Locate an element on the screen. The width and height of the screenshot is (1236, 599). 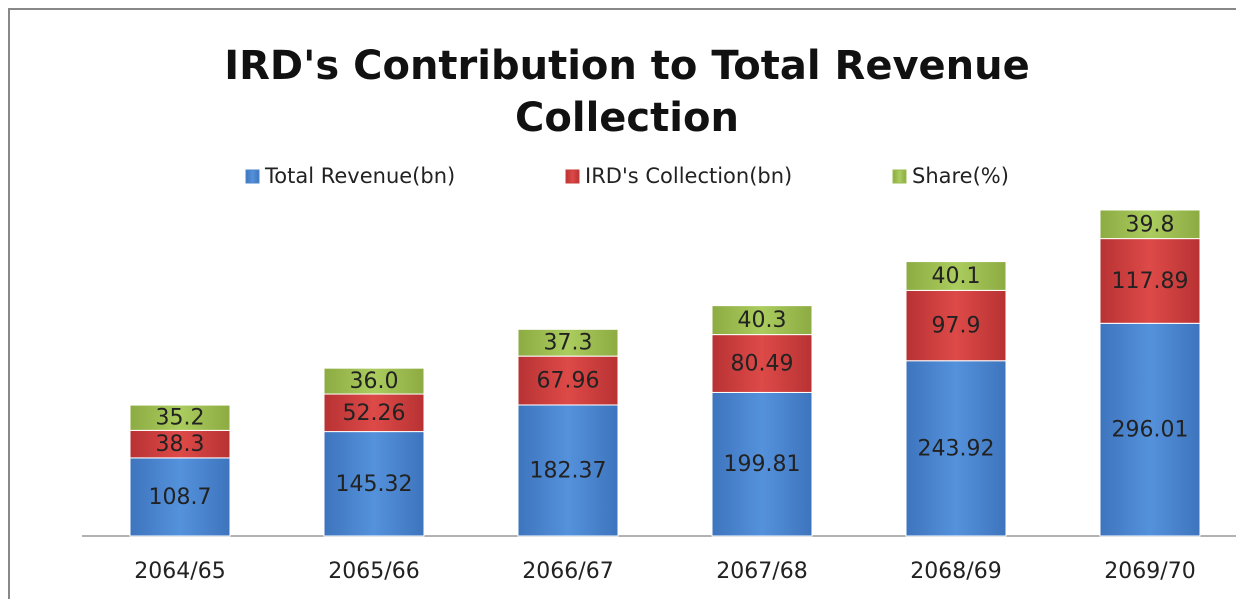
data-label: 296.01 is located at coordinates (1150, 430).